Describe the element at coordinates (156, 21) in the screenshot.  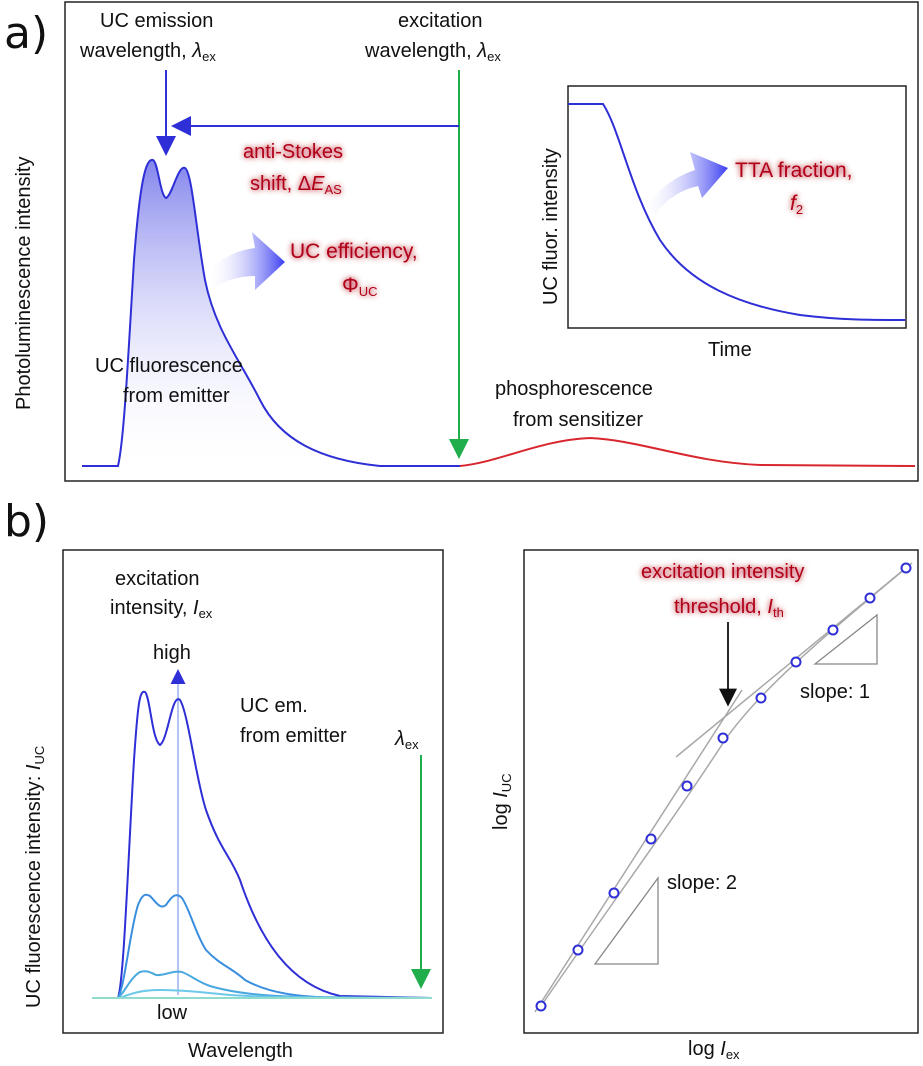
I see `uc-emission-label-1: UC emission` at that location.